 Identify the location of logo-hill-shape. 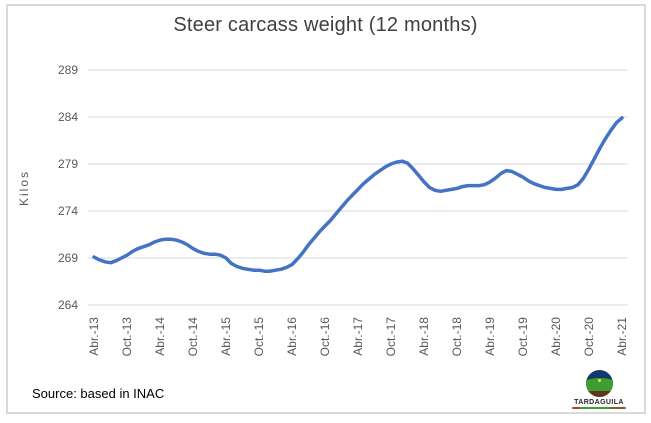
(599, 386).